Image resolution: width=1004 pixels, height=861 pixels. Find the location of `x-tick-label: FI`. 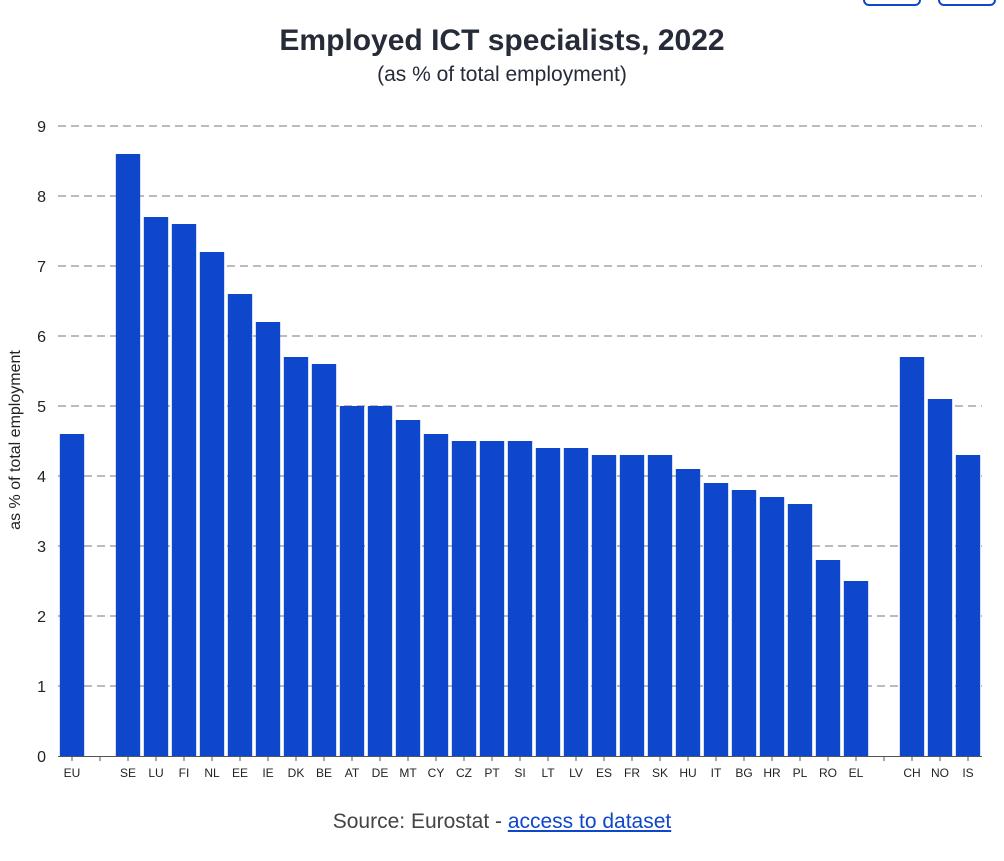

x-tick-label: FI is located at coordinates (184, 773).